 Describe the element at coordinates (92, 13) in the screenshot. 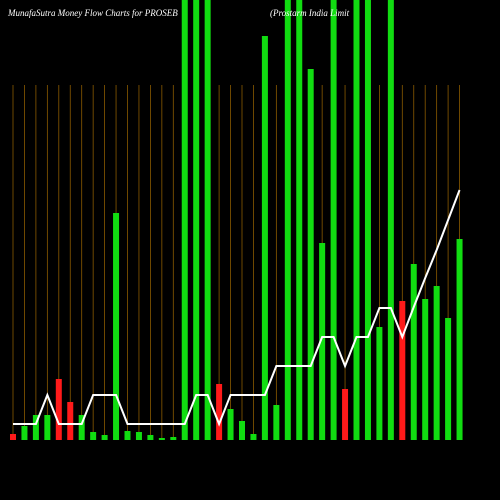

I see `chart-title: MunafaSutra Money Flow Charts for PROSEB` at that location.